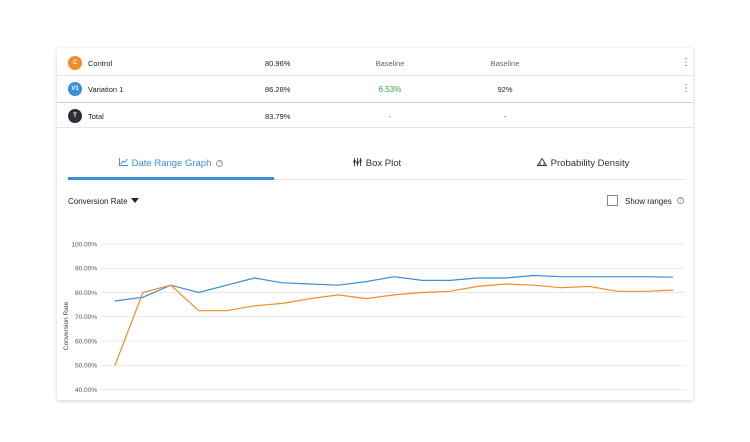 The image size is (750, 442). I want to click on tab-probability-density: Probability Density, so click(583, 168).